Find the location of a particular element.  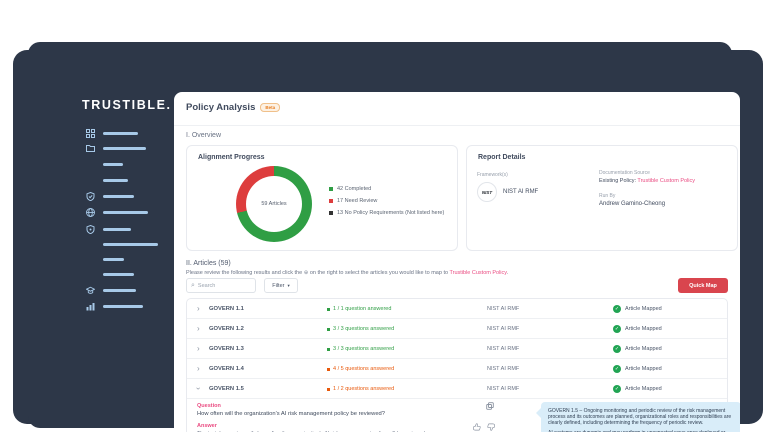

doc-source-prefix: Existing Policy: is located at coordinates (618, 181).